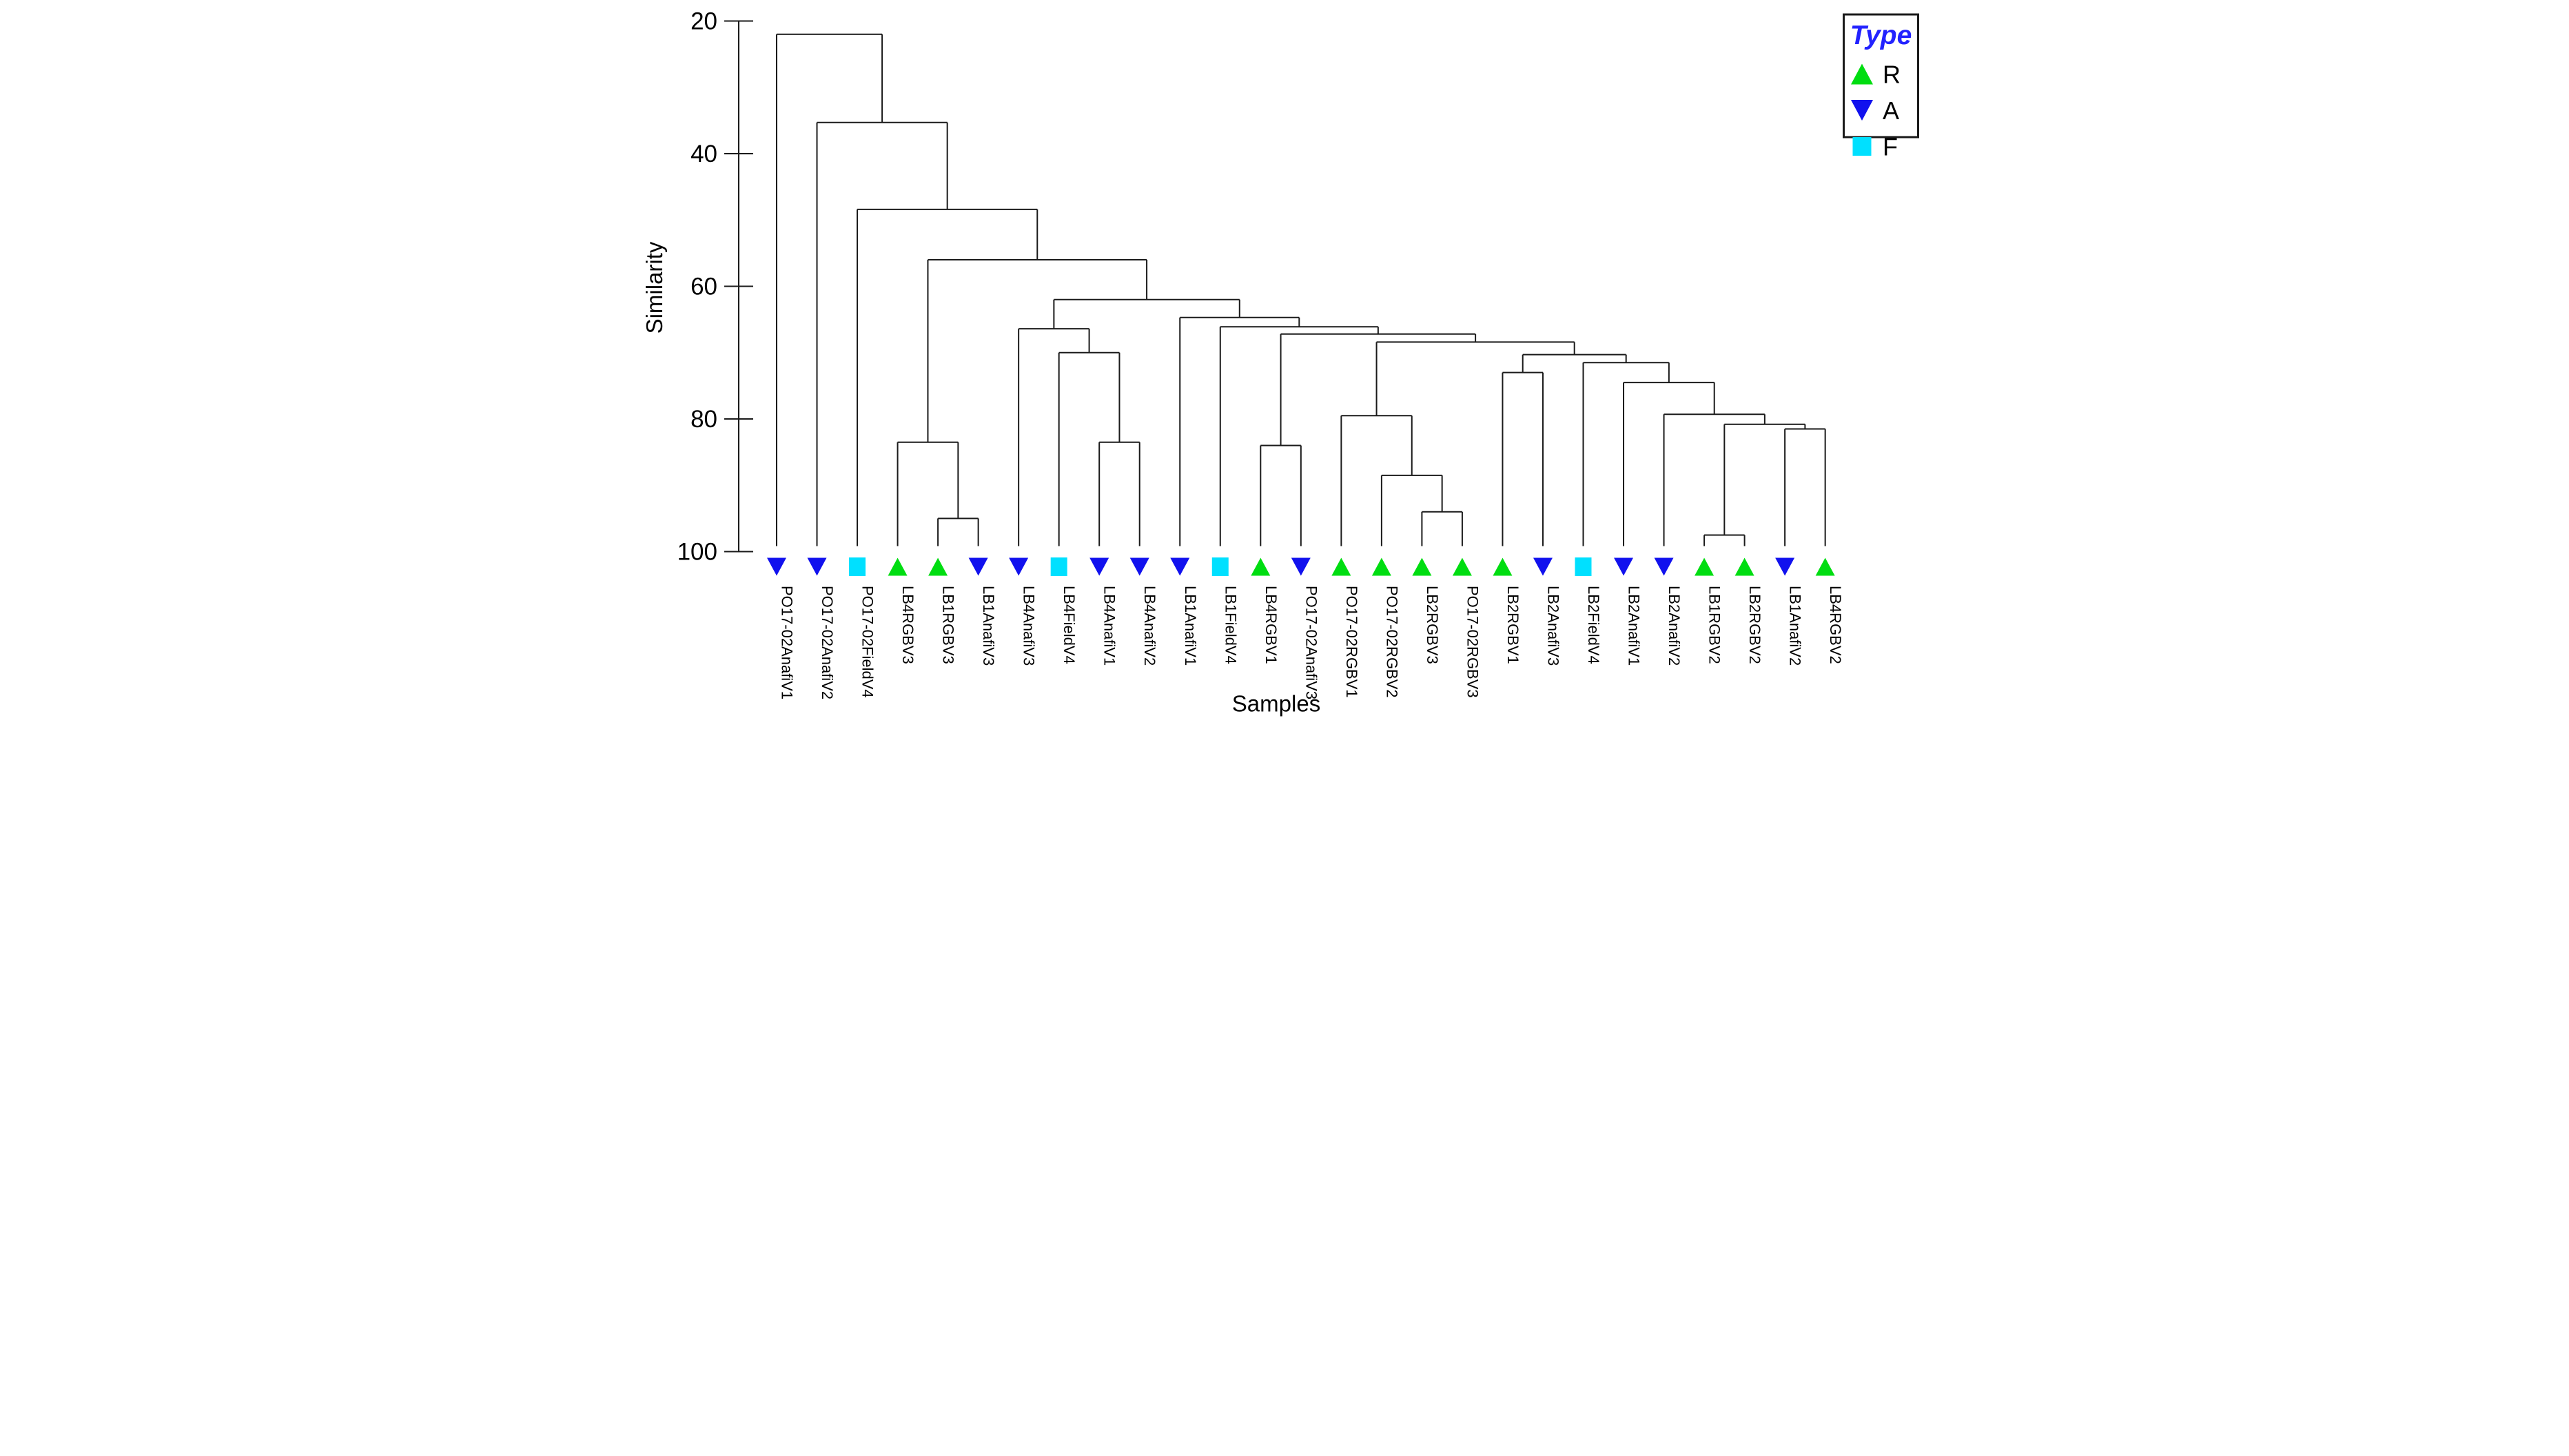 This screenshot has height=1456, width=2569. What do you see at coordinates (654, 287) in the screenshot?
I see `y-axis-title: Similarity` at bounding box center [654, 287].